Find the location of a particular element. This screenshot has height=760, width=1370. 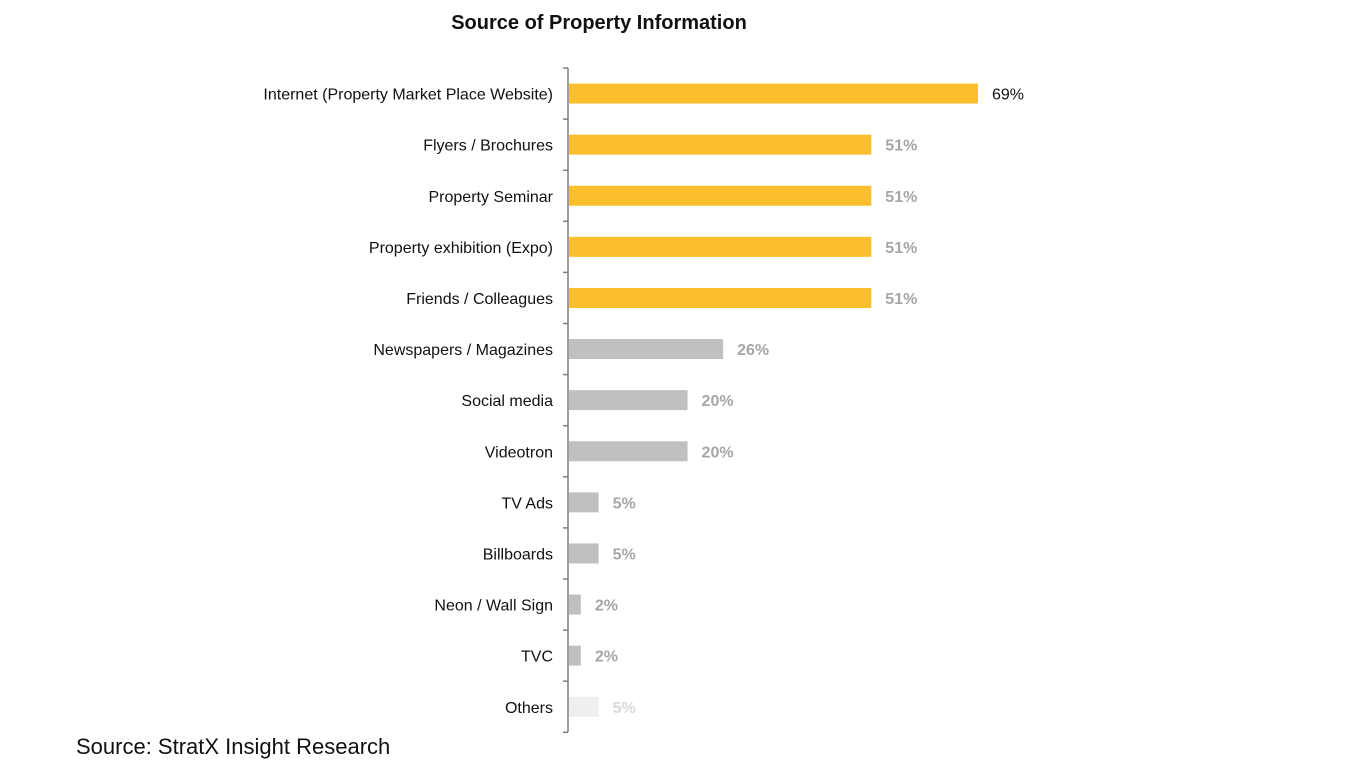

chart-title: Source of Property Information is located at coordinates (599, 23).